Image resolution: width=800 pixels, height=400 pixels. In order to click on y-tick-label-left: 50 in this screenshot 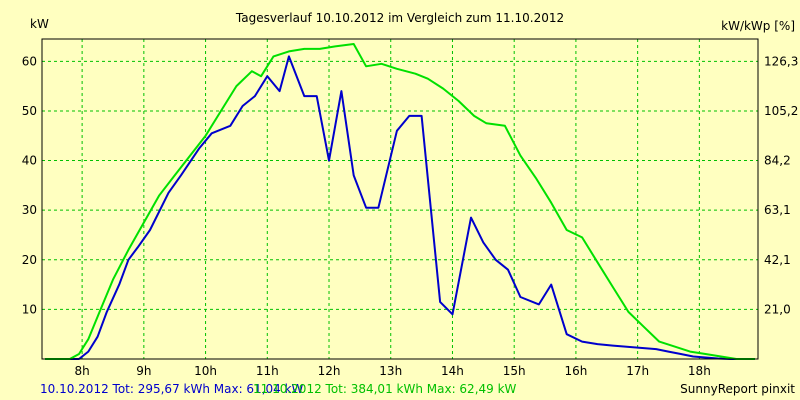, I will do `click(29, 111)`.